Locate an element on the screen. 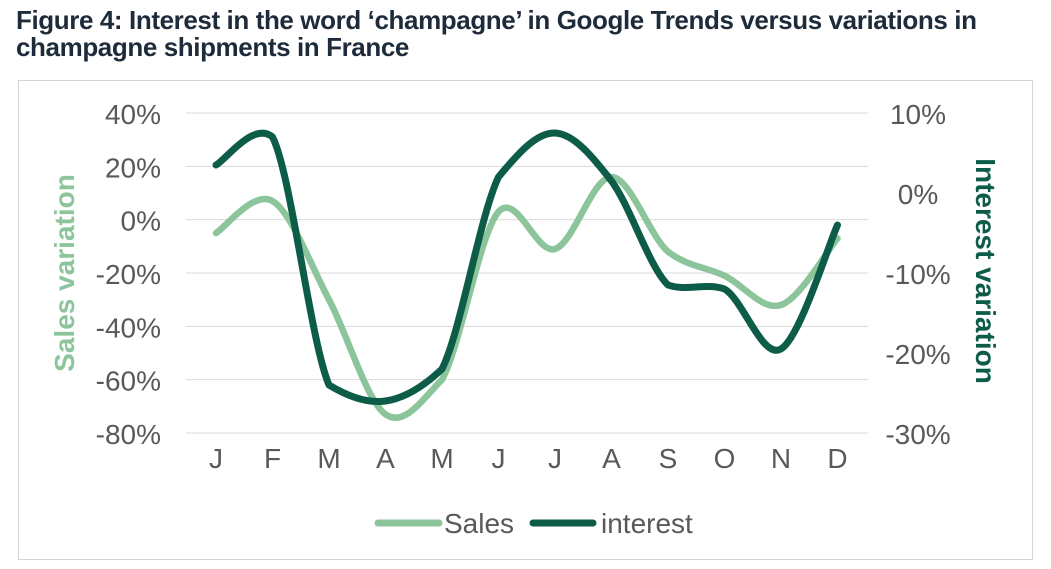 Image resolution: width=1051 pixels, height=569 pixels. left-axis-tick-label: -80% is located at coordinates (128, 434).